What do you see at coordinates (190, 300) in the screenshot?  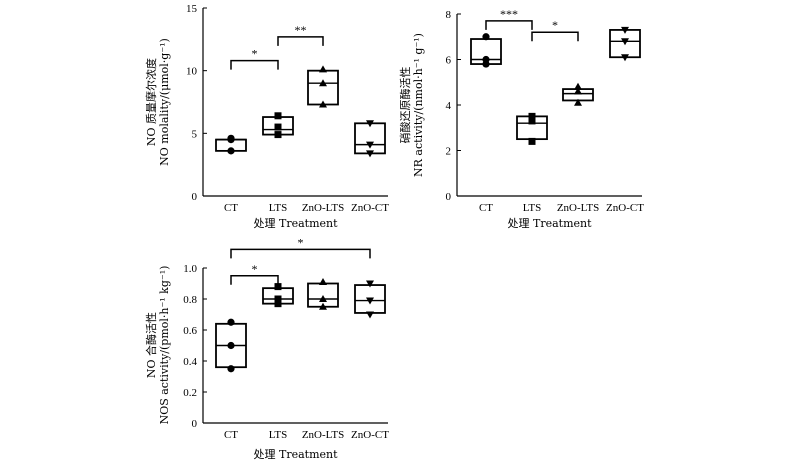 I see `y-tick-label: 0.8` at bounding box center [190, 300].